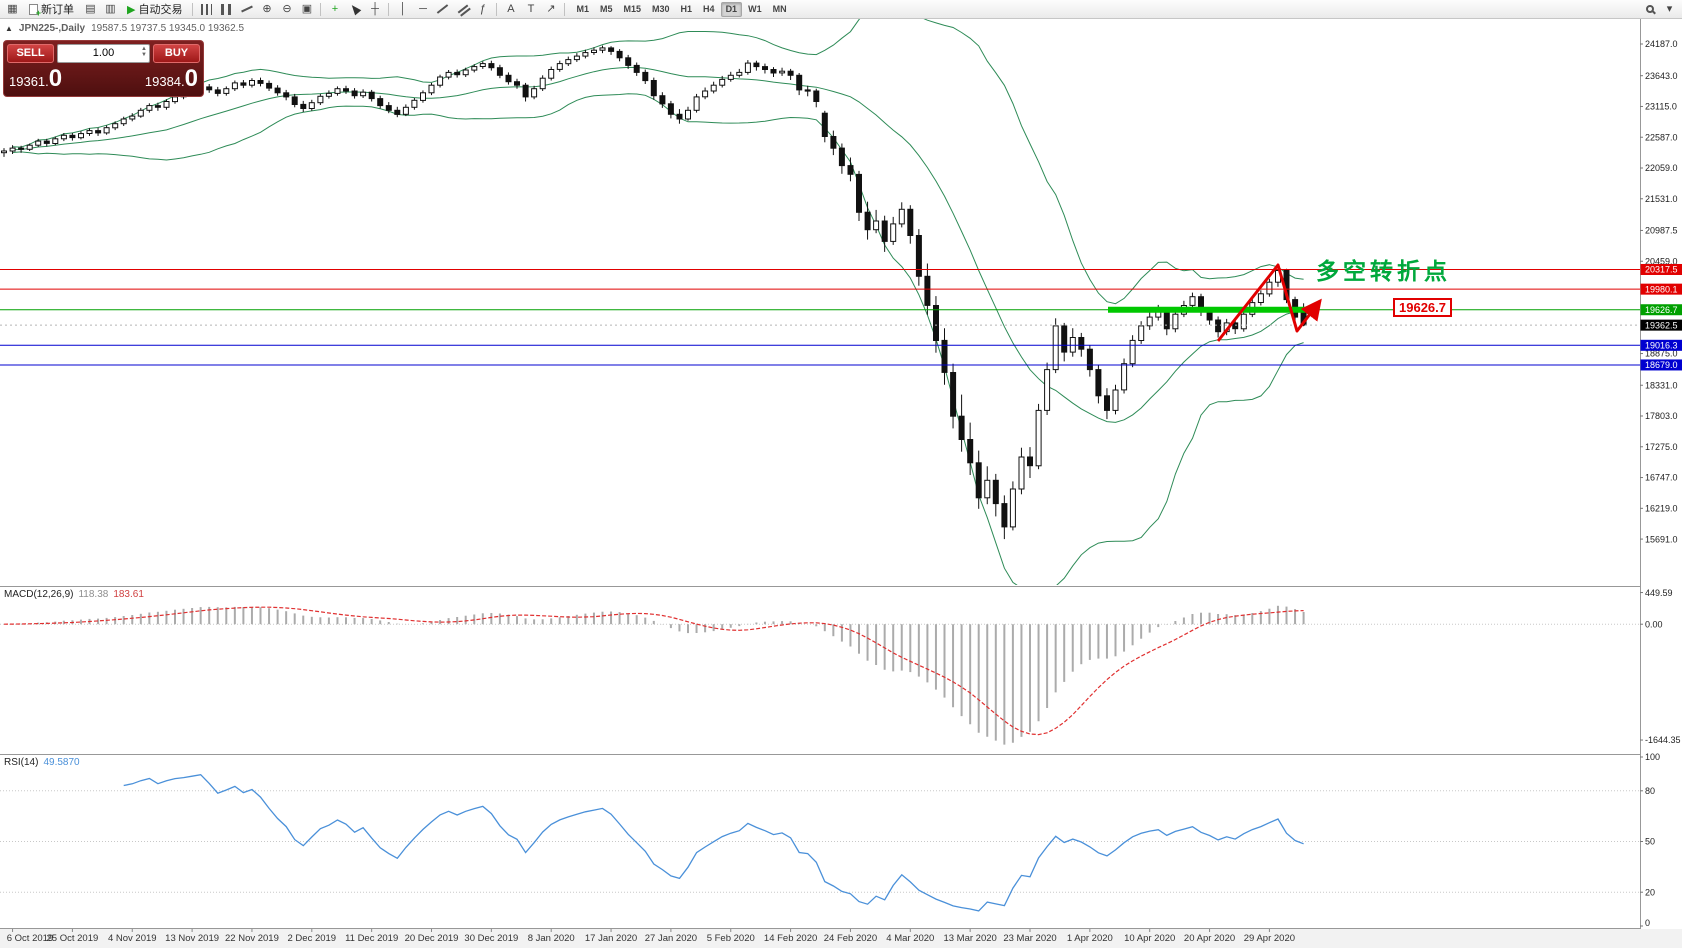 The image size is (1682, 948). What do you see at coordinates (442, 9) in the screenshot?
I see `trendline-icon` at bounding box center [442, 9].